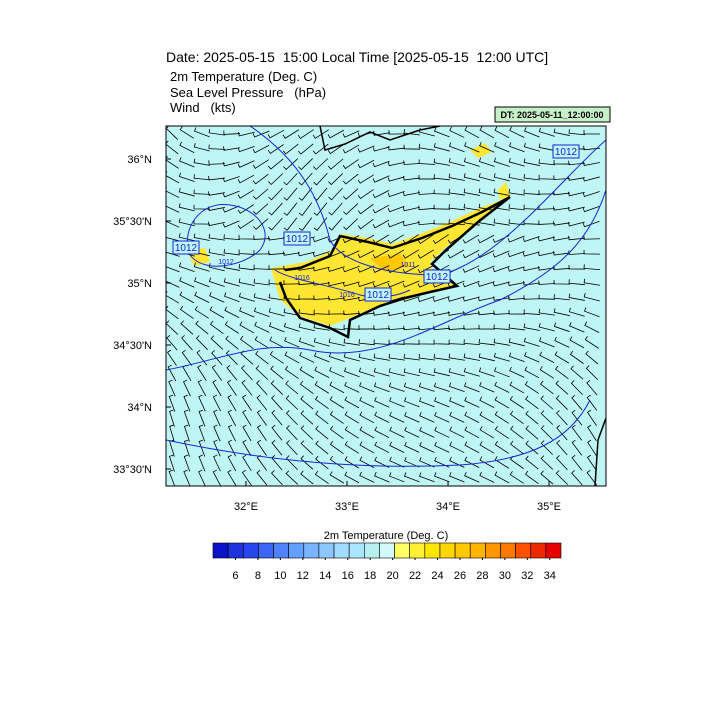 This screenshot has width=720, height=720. Describe the element at coordinates (356, 550) in the screenshot. I see `colorbar-box` at that location.